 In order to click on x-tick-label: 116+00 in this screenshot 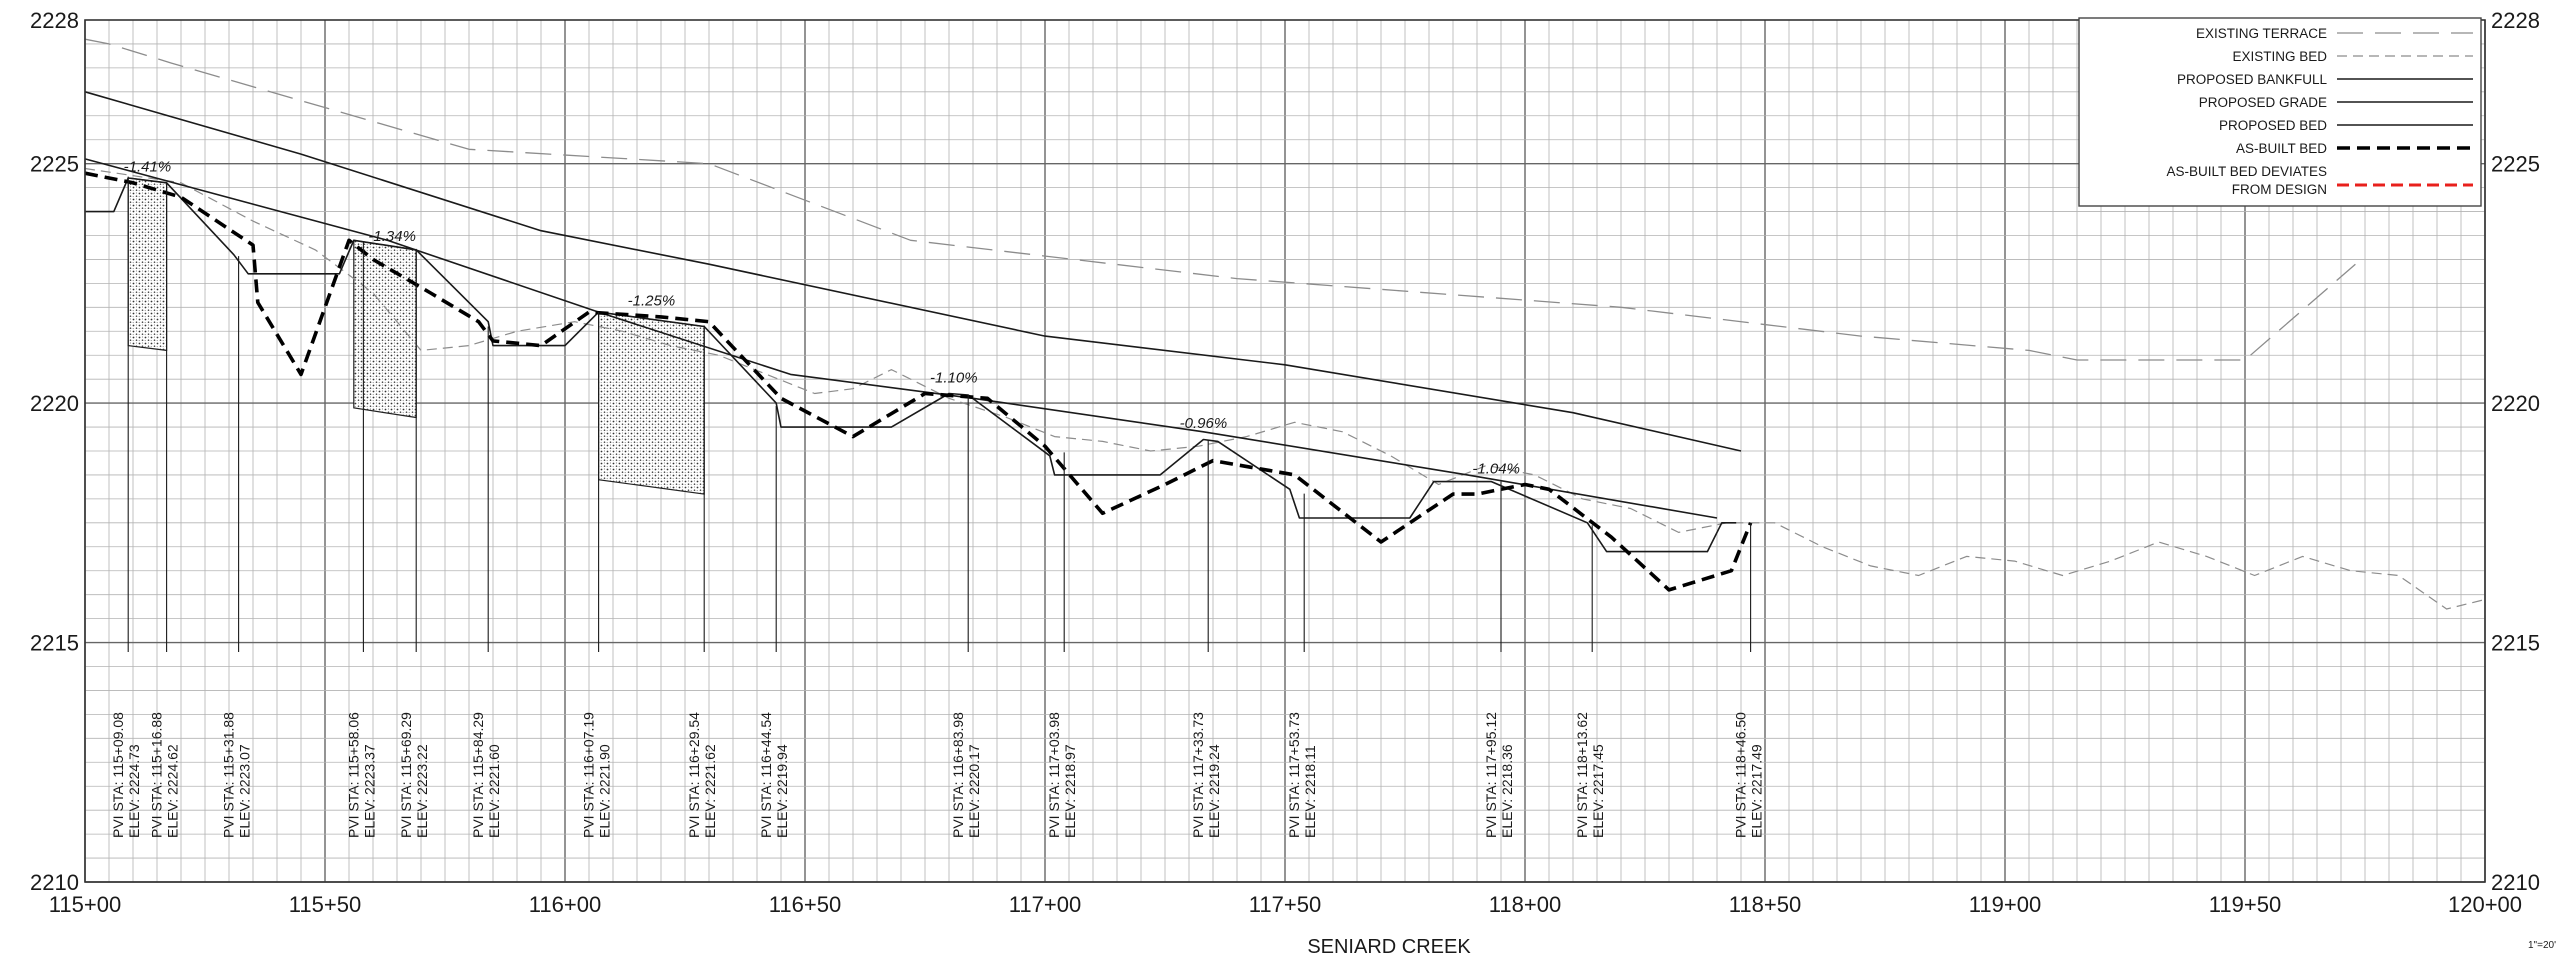, I will do `click(565, 904)`.